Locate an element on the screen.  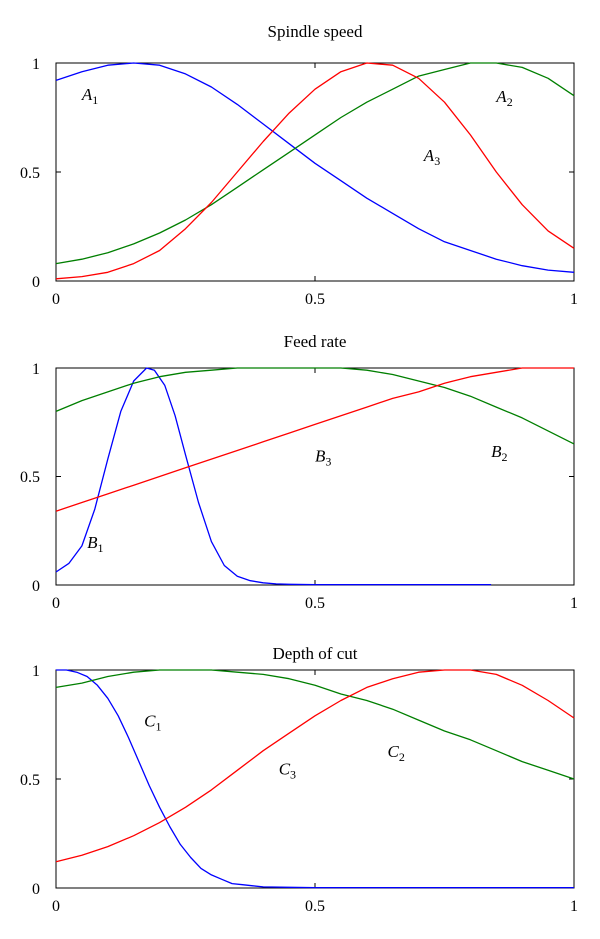
series-label-c1: C1 is located at coordinates (152, 723).